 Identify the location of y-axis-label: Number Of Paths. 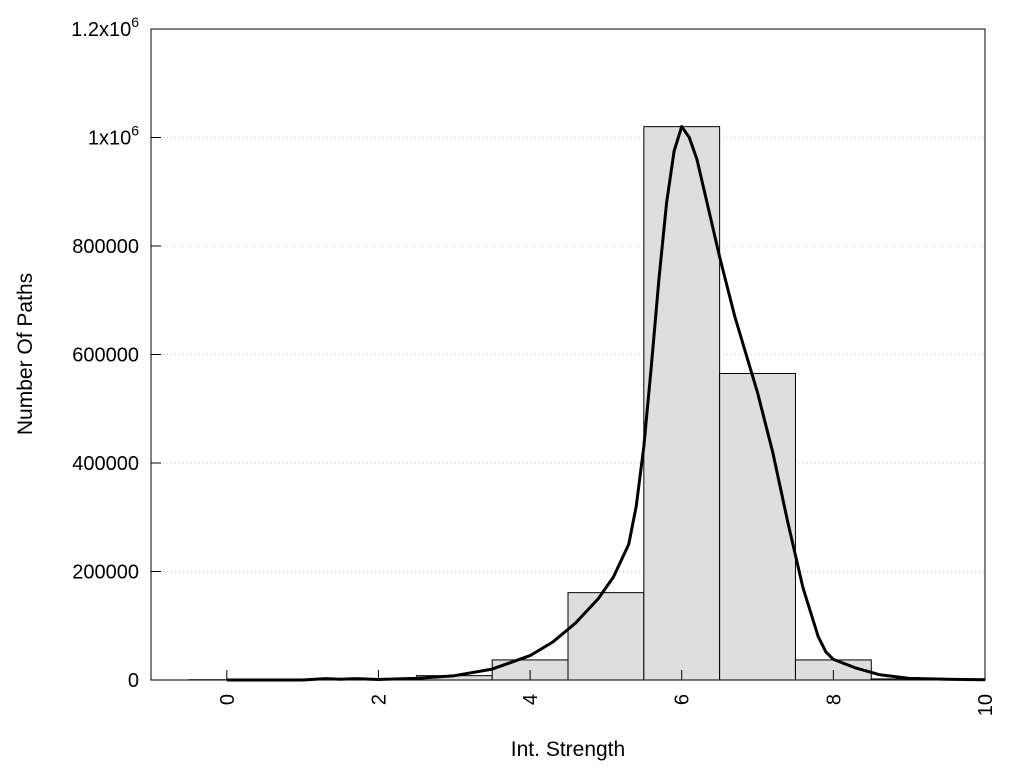
(25, 354).